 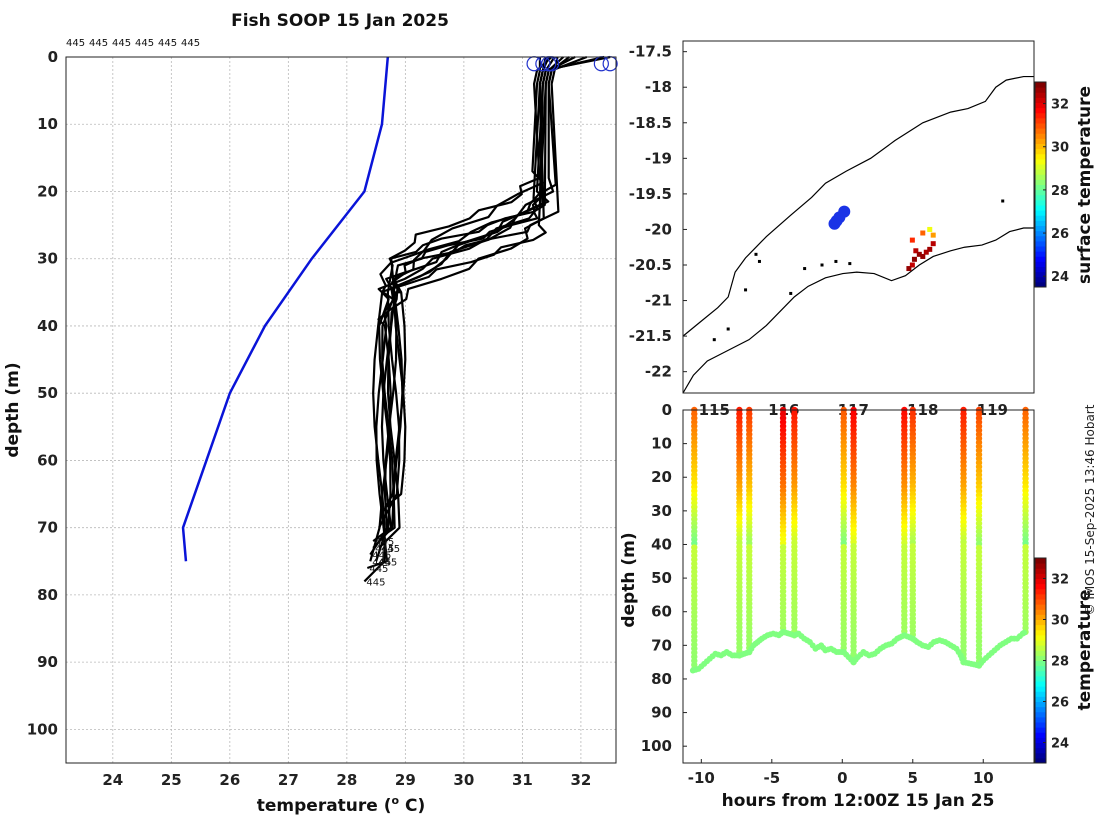 I want to click on x-tick-label: 30, so click(x=463, y=780).